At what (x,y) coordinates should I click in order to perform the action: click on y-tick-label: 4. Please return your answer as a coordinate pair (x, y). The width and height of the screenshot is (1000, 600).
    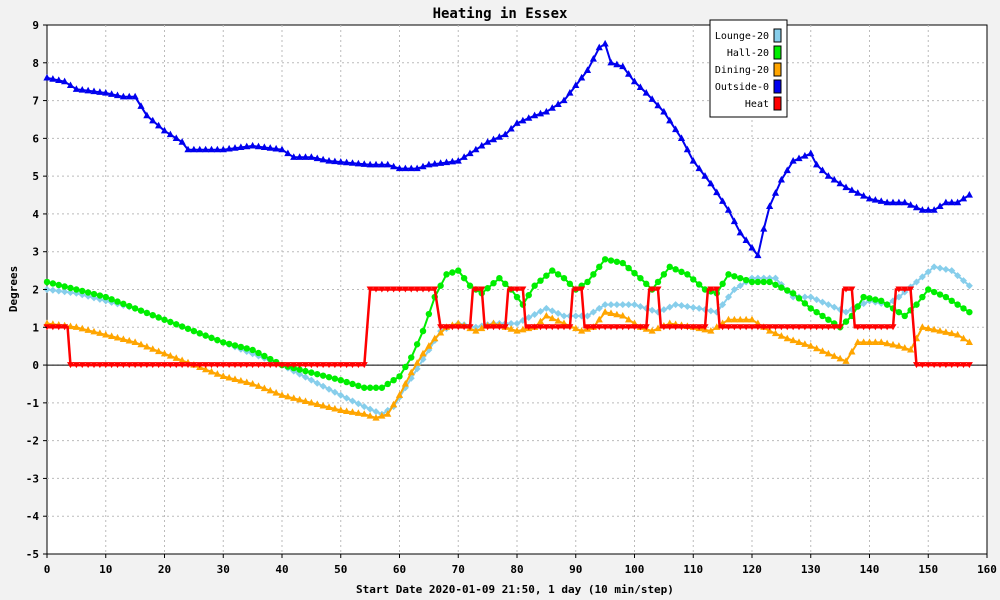
    Looking at the image, I should click on (35, 214).